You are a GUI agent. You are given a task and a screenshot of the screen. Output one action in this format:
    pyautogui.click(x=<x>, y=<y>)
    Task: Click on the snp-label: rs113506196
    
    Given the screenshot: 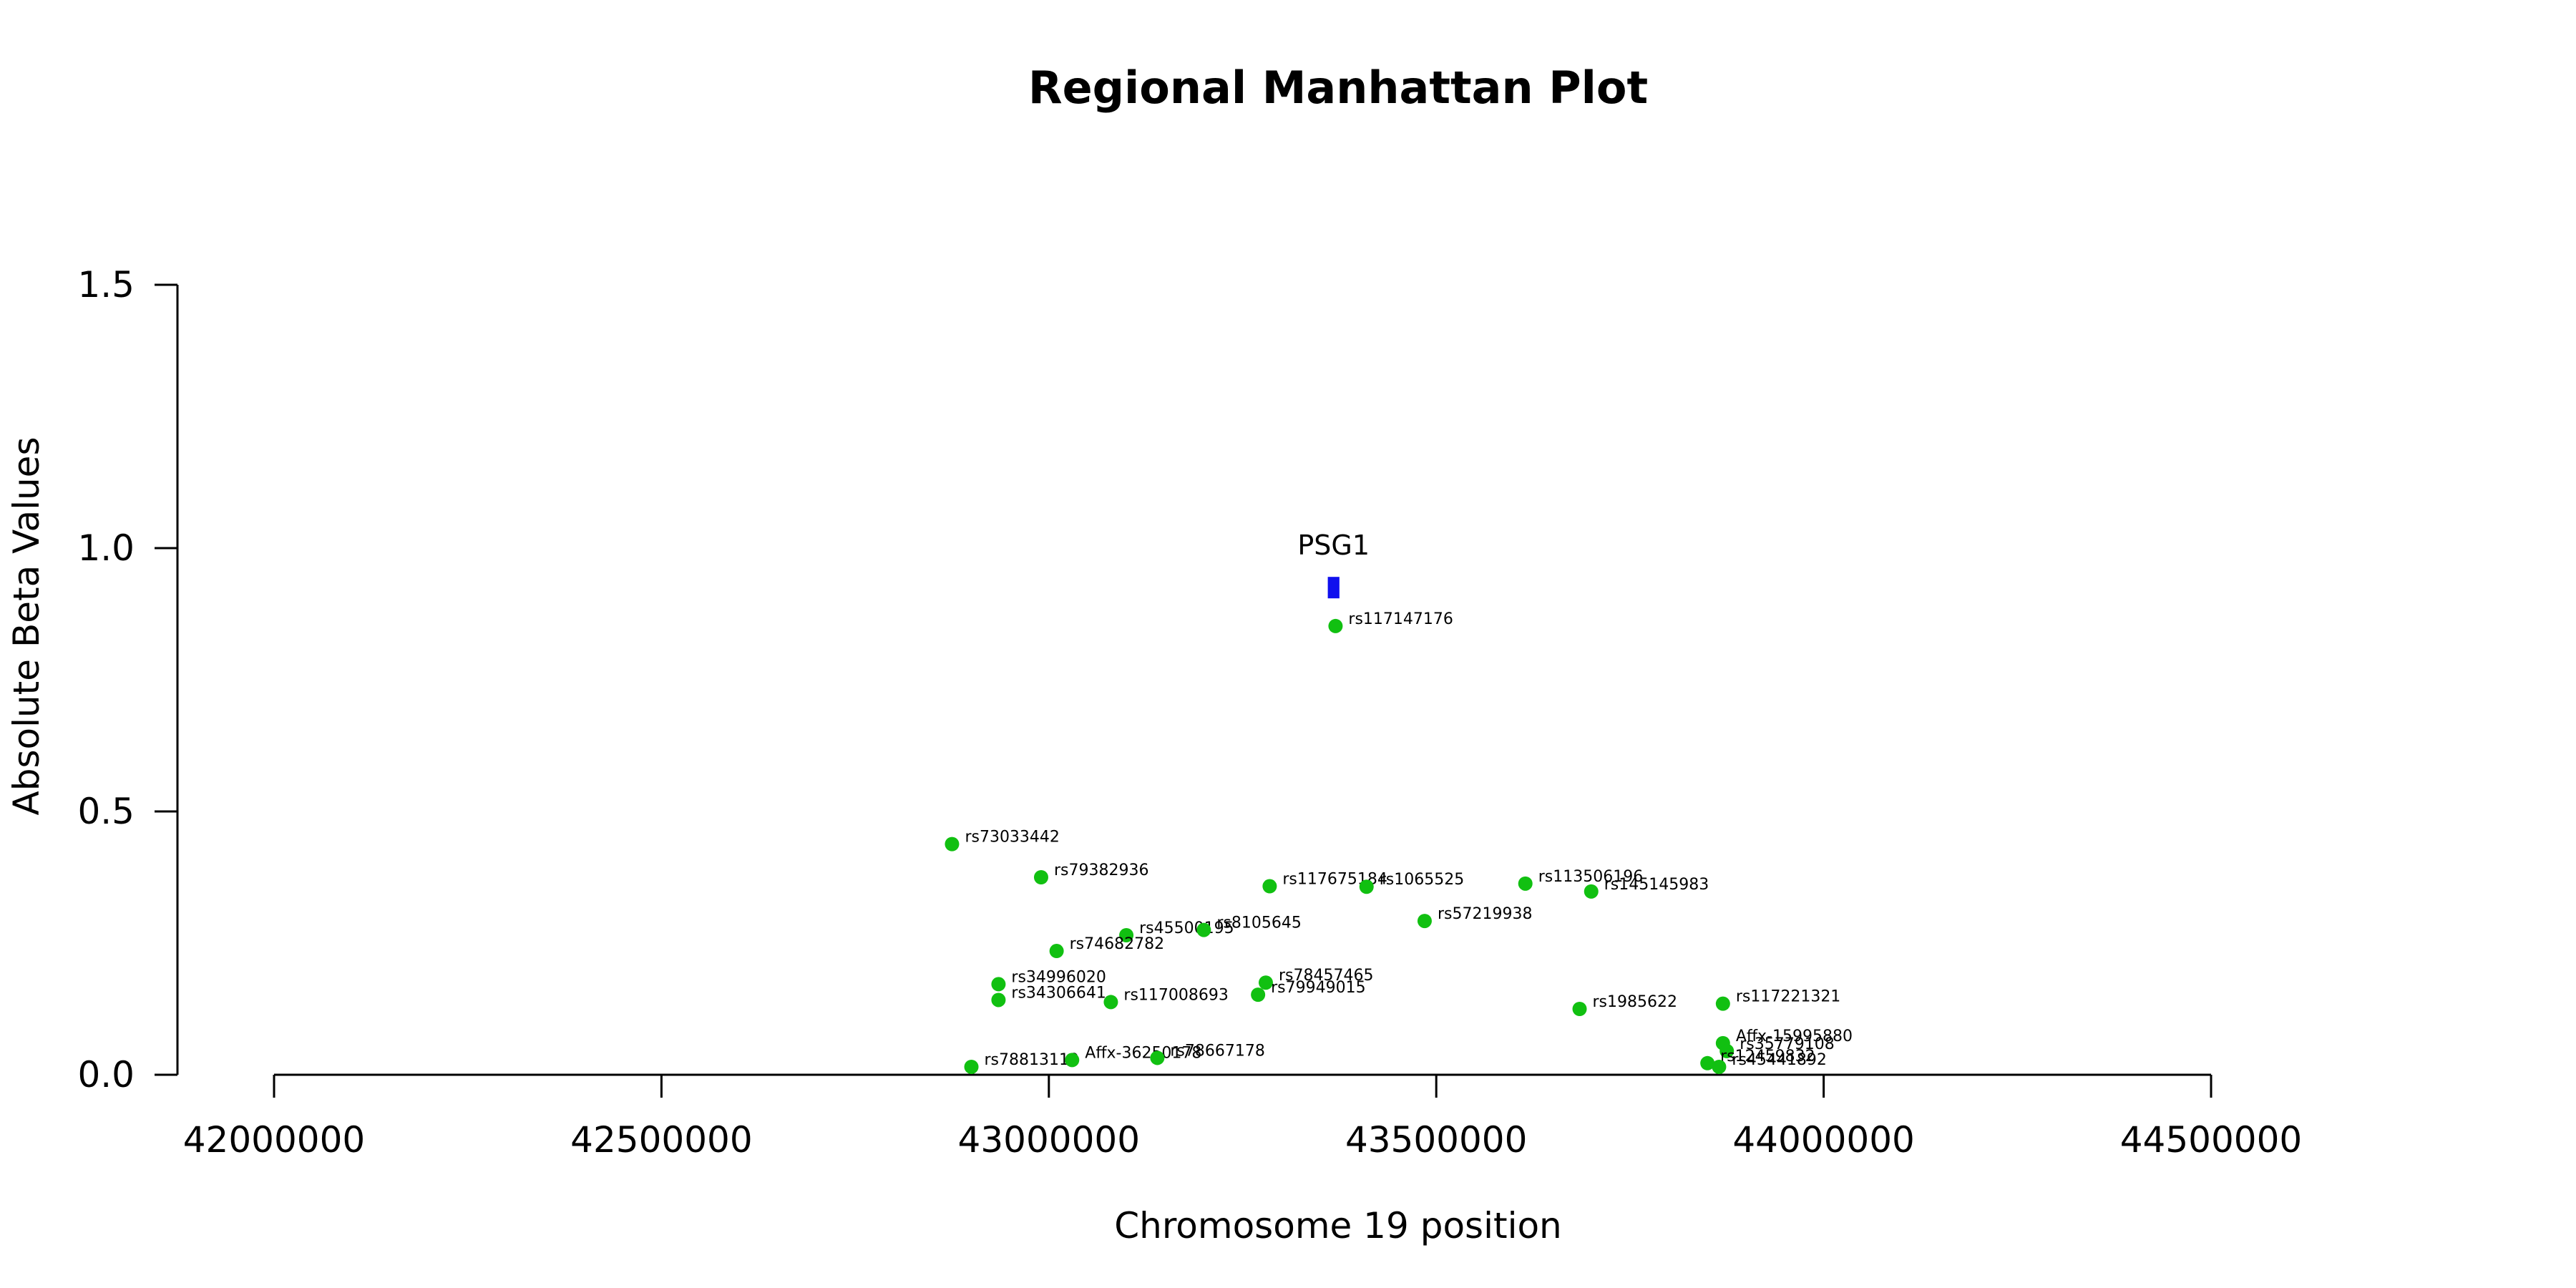 What is the action you would take?
    pyautogui.click(x=1590, y=877)
    